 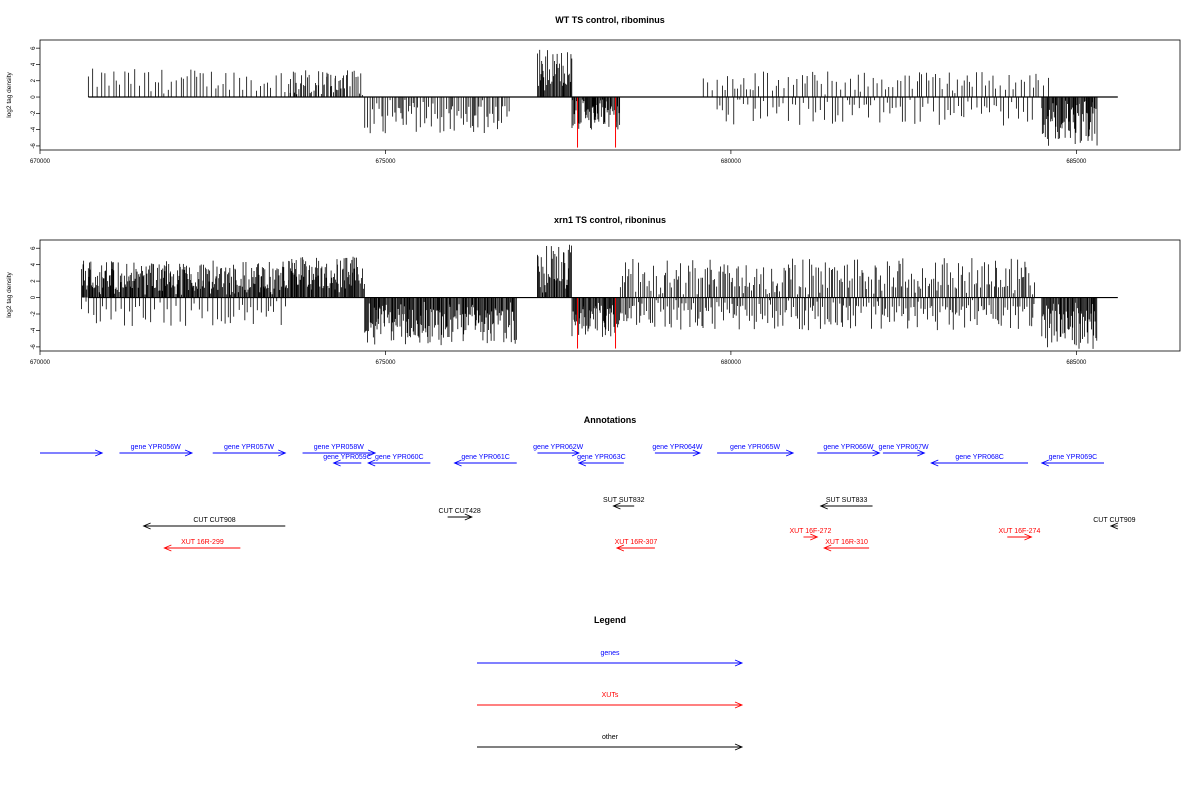 What do you see at coordinates (249, 447) in the screenshot?
I see `feature-label: gene YPR057W` at bounding box center [249, 447].